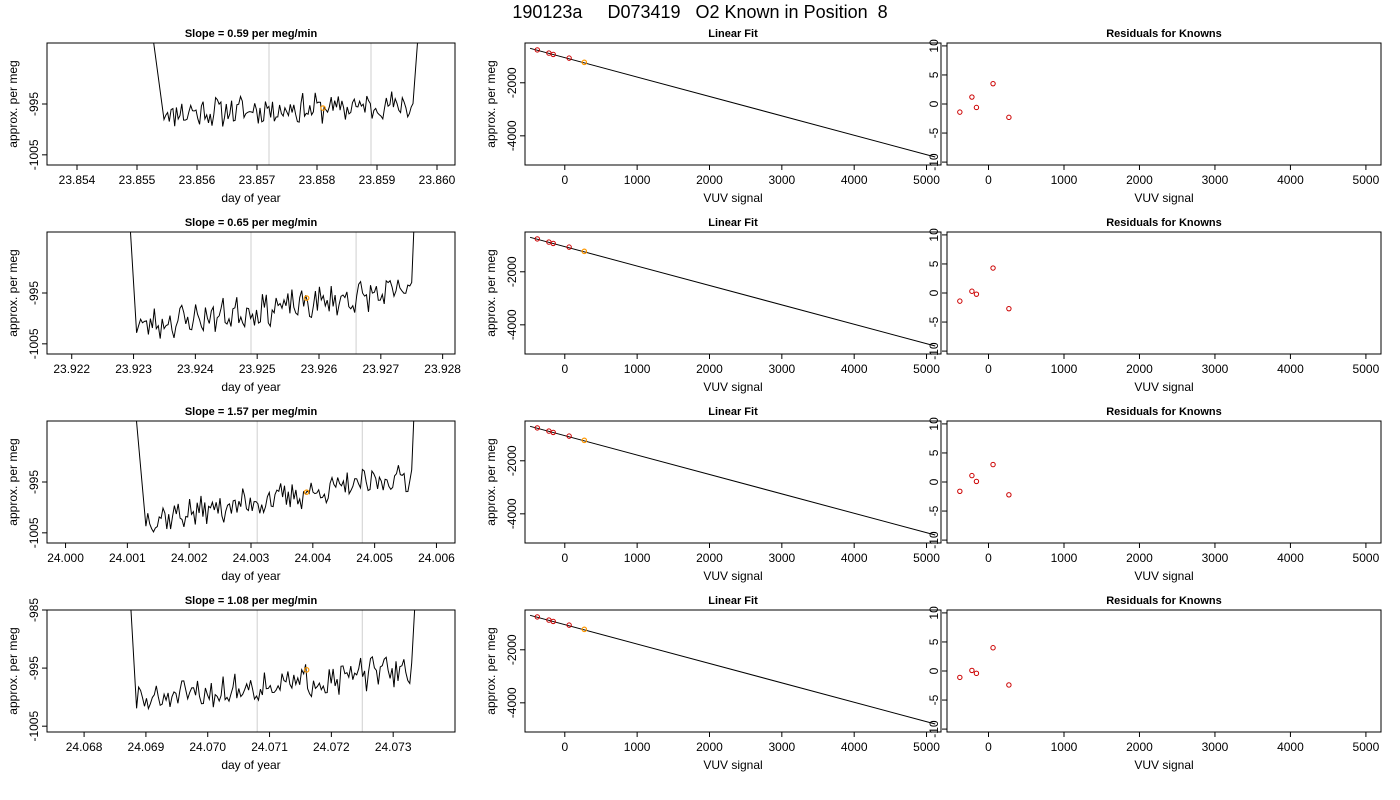  Describe the element at coordinates (317, 180) in the screenshot. I see `x-tick-label: 23.858` at that location.